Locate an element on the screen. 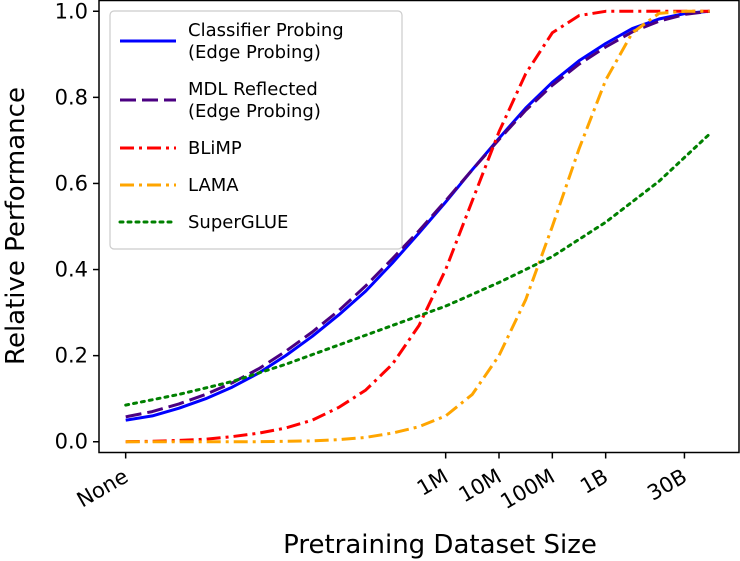 This screenshot has width=740, height=561. y-tick-label: 0.6 is located at coordinates (71, 183).